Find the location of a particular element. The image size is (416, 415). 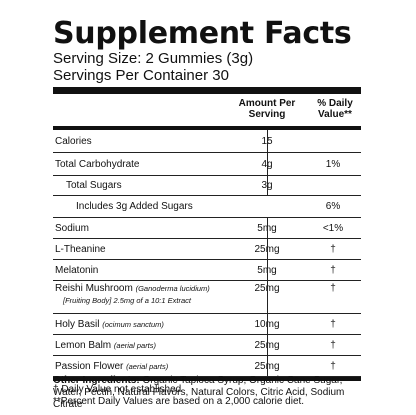

nutrient-name-text: Total Carbohydrate is located at coordinates (97, 164).